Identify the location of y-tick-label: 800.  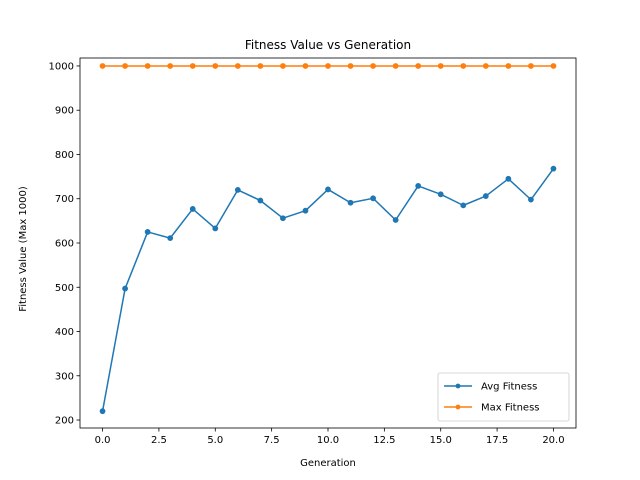
(64, 155).